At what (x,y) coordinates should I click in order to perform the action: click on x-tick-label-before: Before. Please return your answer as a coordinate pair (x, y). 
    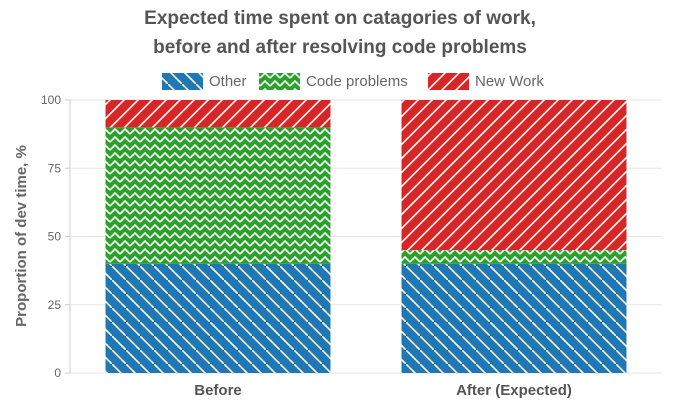
    Looking at the image, I should click on (218, 390).